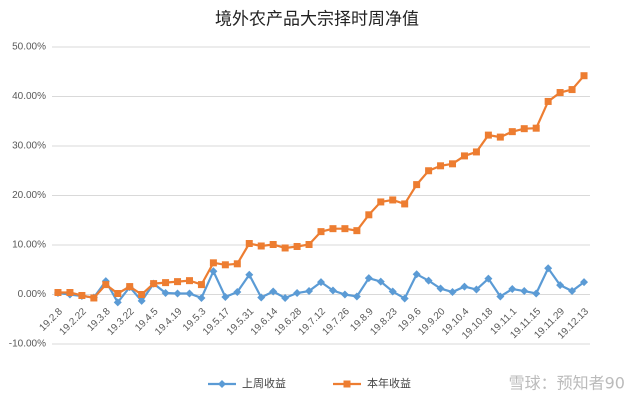  Describe the element at coordinates (337, 322) in the screenshot. I see `x-tick-label: 19.7.26` at that location.